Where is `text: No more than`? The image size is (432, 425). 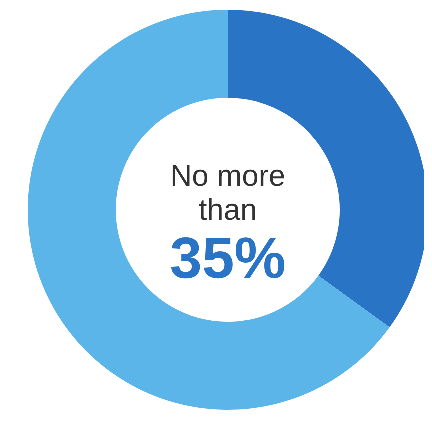 text: No more than is located at coordinates (228, 193).